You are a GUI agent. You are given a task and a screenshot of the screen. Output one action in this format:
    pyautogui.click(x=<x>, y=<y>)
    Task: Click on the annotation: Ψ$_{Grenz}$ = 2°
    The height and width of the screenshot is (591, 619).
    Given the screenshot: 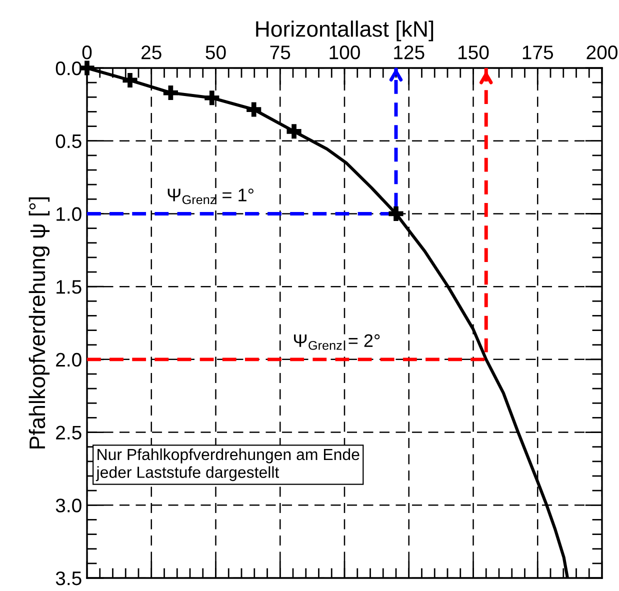 What is the action you would take?
    pyautogui.click(x=337, y=342)
    